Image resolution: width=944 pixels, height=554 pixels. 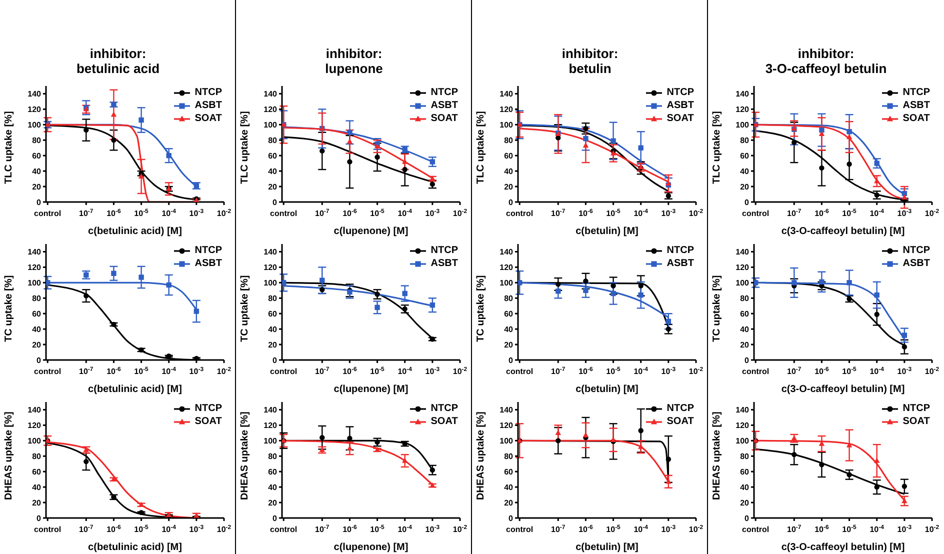 What do you see at coordinates (135, 547) in the screenshot?
I see `x-axis-title: c(betulinic acid) [M]` at bounding box center [135, 547].